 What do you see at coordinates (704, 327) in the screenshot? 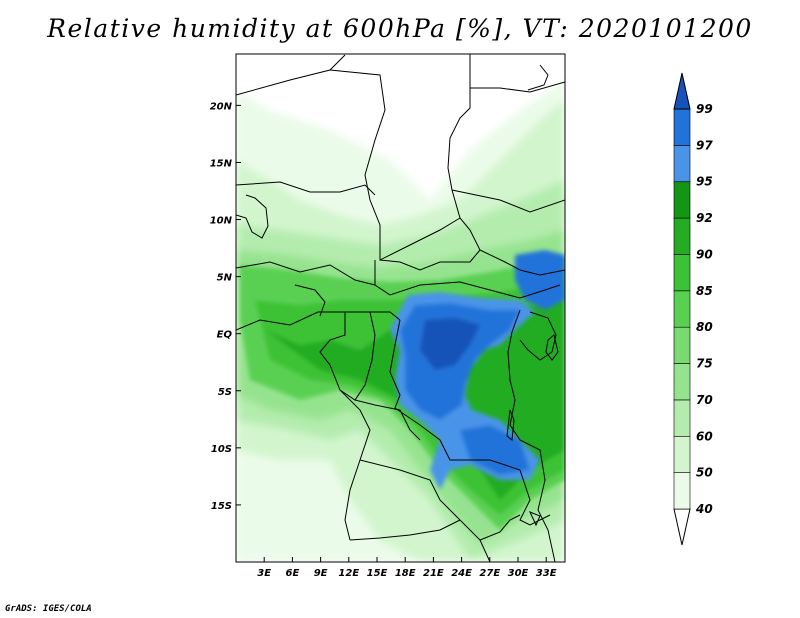
I see `colorbar-label: 80` at bounding box center [704, 327].